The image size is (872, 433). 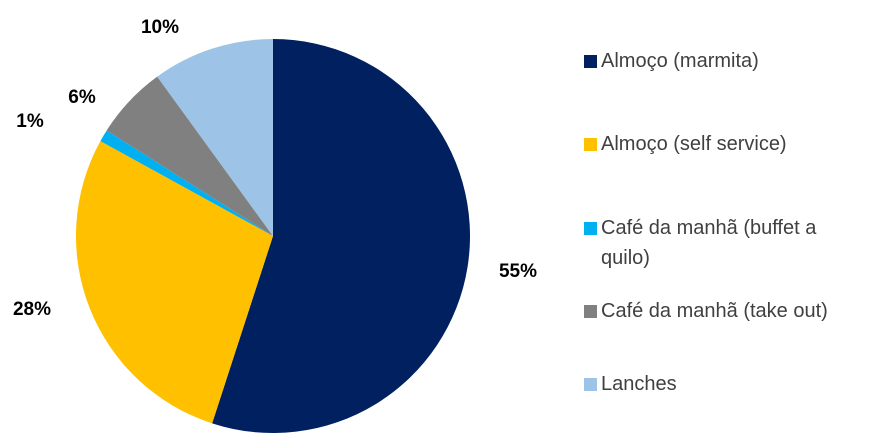 What do you see at coordinates (160, 27) in the screenshot?
I see `value-label: 10%` at bounding box center [160, 27].